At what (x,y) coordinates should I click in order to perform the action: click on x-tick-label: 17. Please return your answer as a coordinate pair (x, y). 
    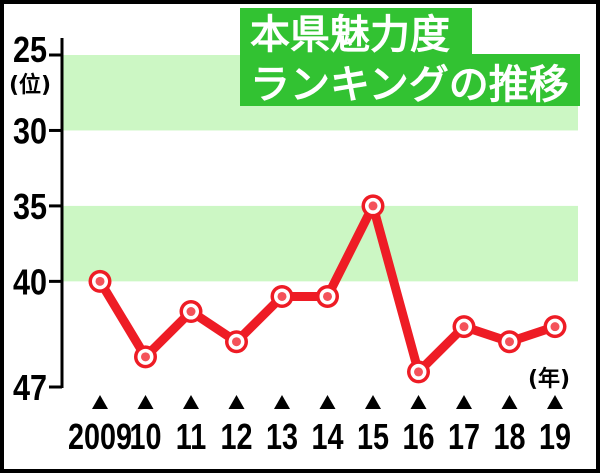
    Looking at the image, I should click on (464, 436).